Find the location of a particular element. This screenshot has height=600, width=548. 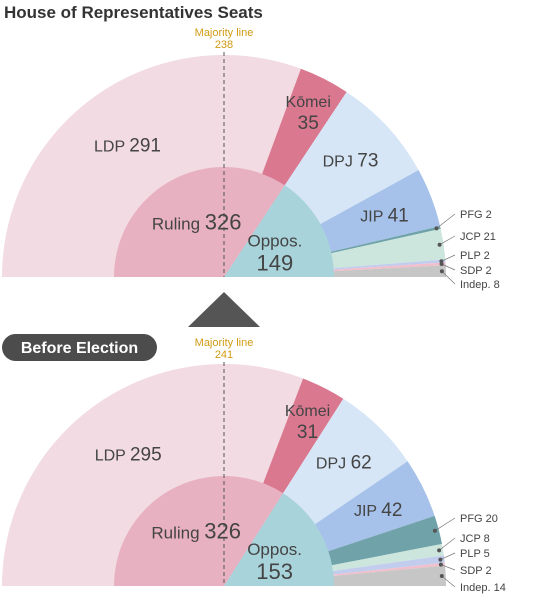

before-leader-dot-plp is located at coordinates (440, 559).